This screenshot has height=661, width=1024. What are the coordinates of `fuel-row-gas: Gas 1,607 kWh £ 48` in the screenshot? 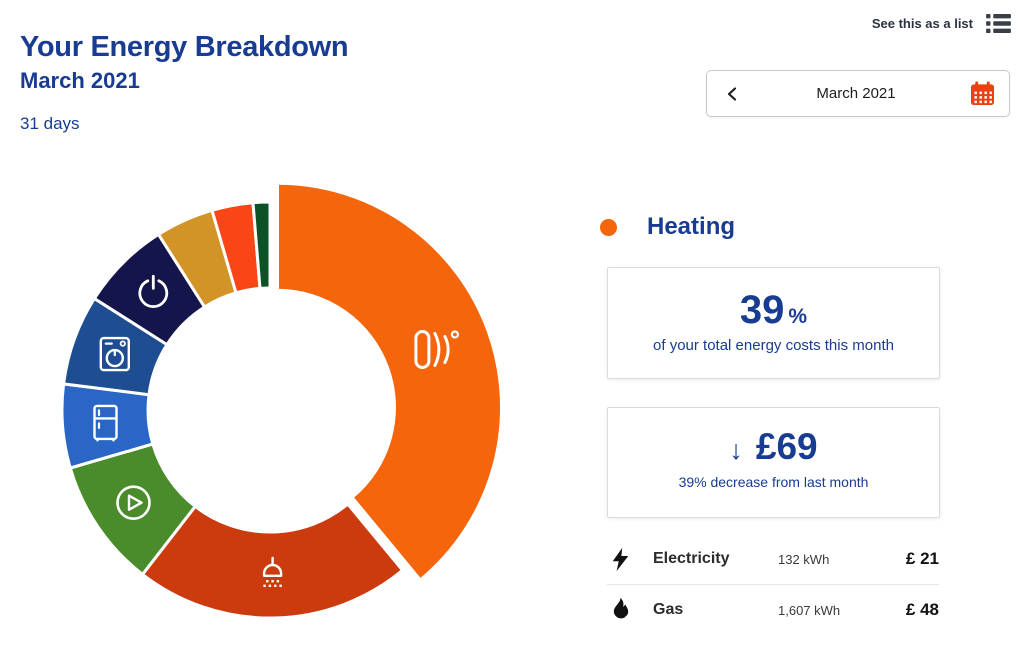 It's located at (773, 609).